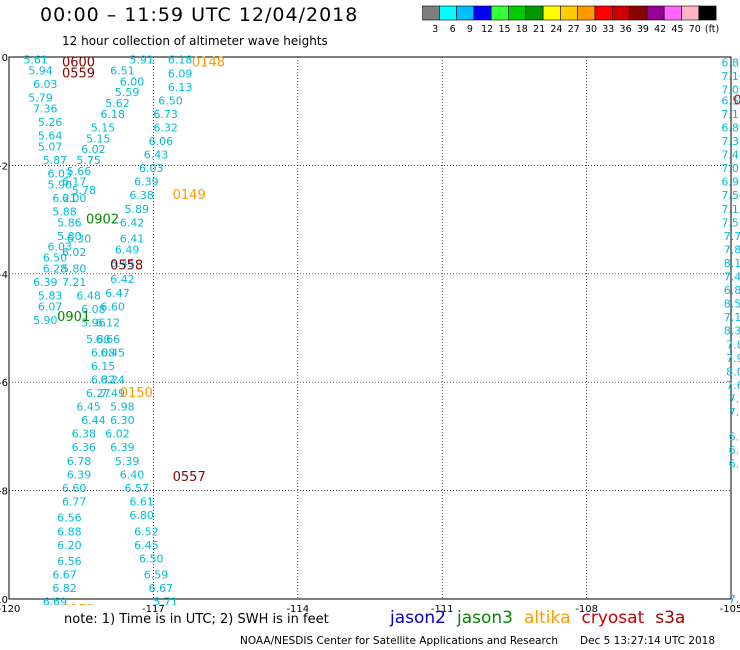 The width and height of the screenshot is (740, 650). What do you see at coordinates (730, 195) in the screenshot?
I see `wave-height-label: 7.56` at bounding box center [730, 195].